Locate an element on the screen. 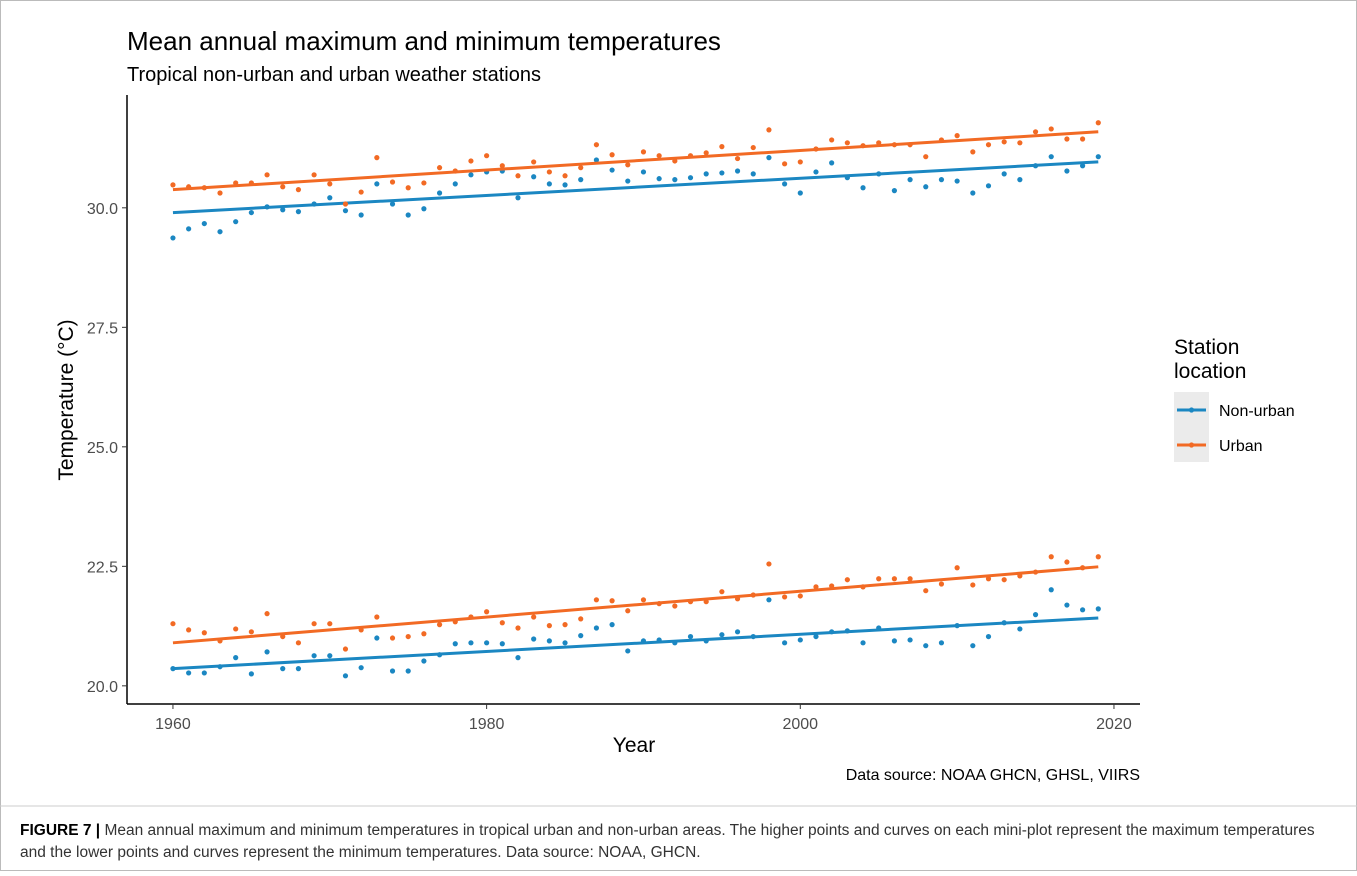 This screenshot has width=1357, height=876. x-tick-label: 1980 is located at coordinates (487, 724).